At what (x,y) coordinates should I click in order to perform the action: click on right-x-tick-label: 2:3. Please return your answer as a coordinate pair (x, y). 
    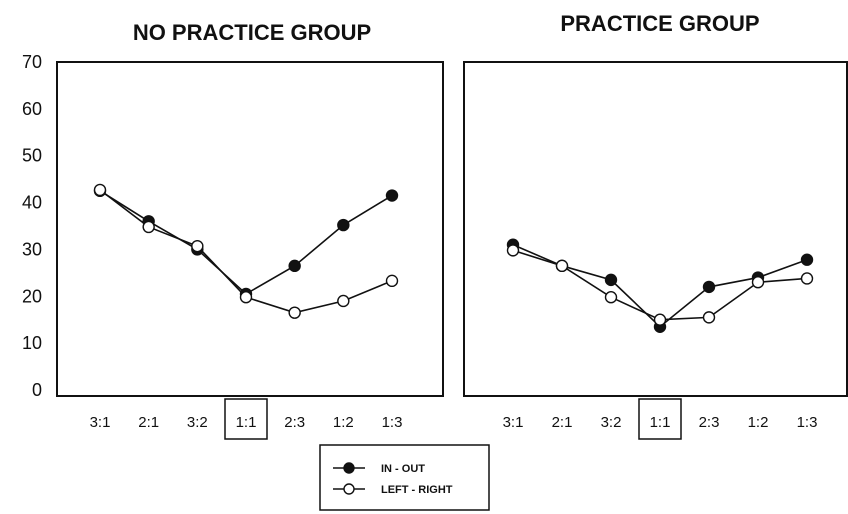
    Looking at the image, I should click on (709, 422).